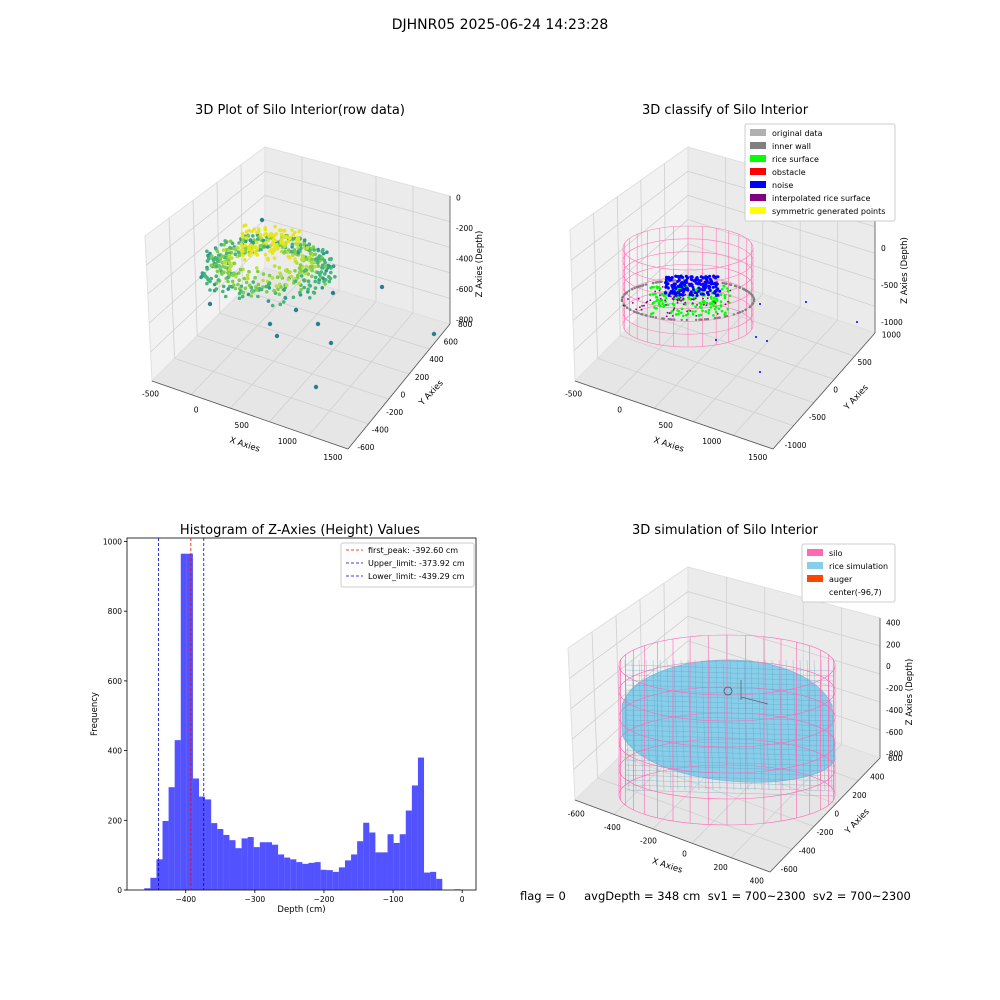 The height and width of the screenshot is (1000, 1000). Describe the element at coordinates (754, 700) in the screenshot. I see `auger-axis` at that location.